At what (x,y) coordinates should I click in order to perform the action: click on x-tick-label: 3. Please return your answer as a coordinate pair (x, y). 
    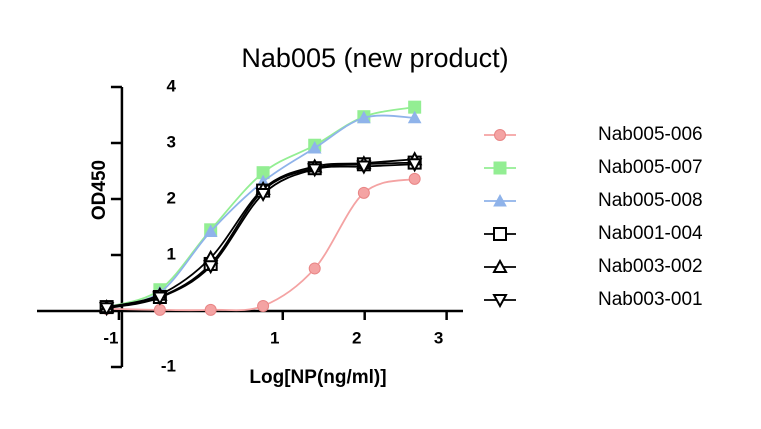
    Looking at the image, I should click on (438, 337).